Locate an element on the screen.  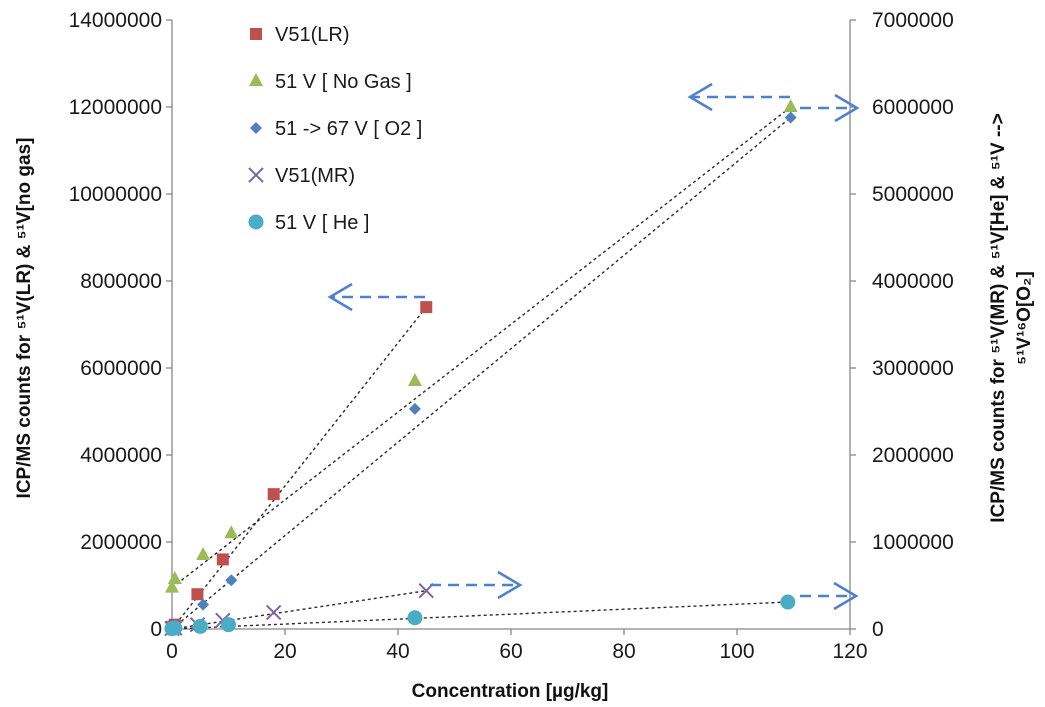
right-y-tick-label: 0 is located at coordinates (878, 629).